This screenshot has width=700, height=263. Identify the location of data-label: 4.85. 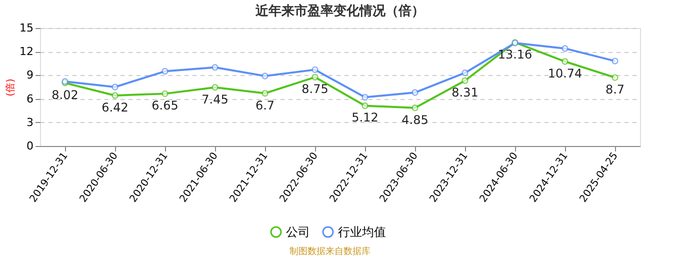
(415, 119).